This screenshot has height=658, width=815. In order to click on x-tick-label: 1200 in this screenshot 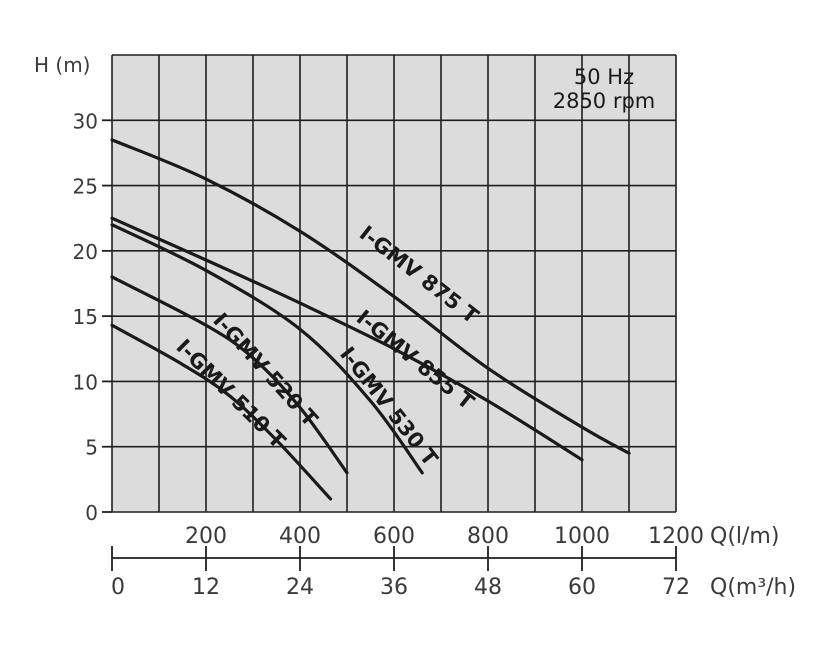, I will do `click(676, 536)`.